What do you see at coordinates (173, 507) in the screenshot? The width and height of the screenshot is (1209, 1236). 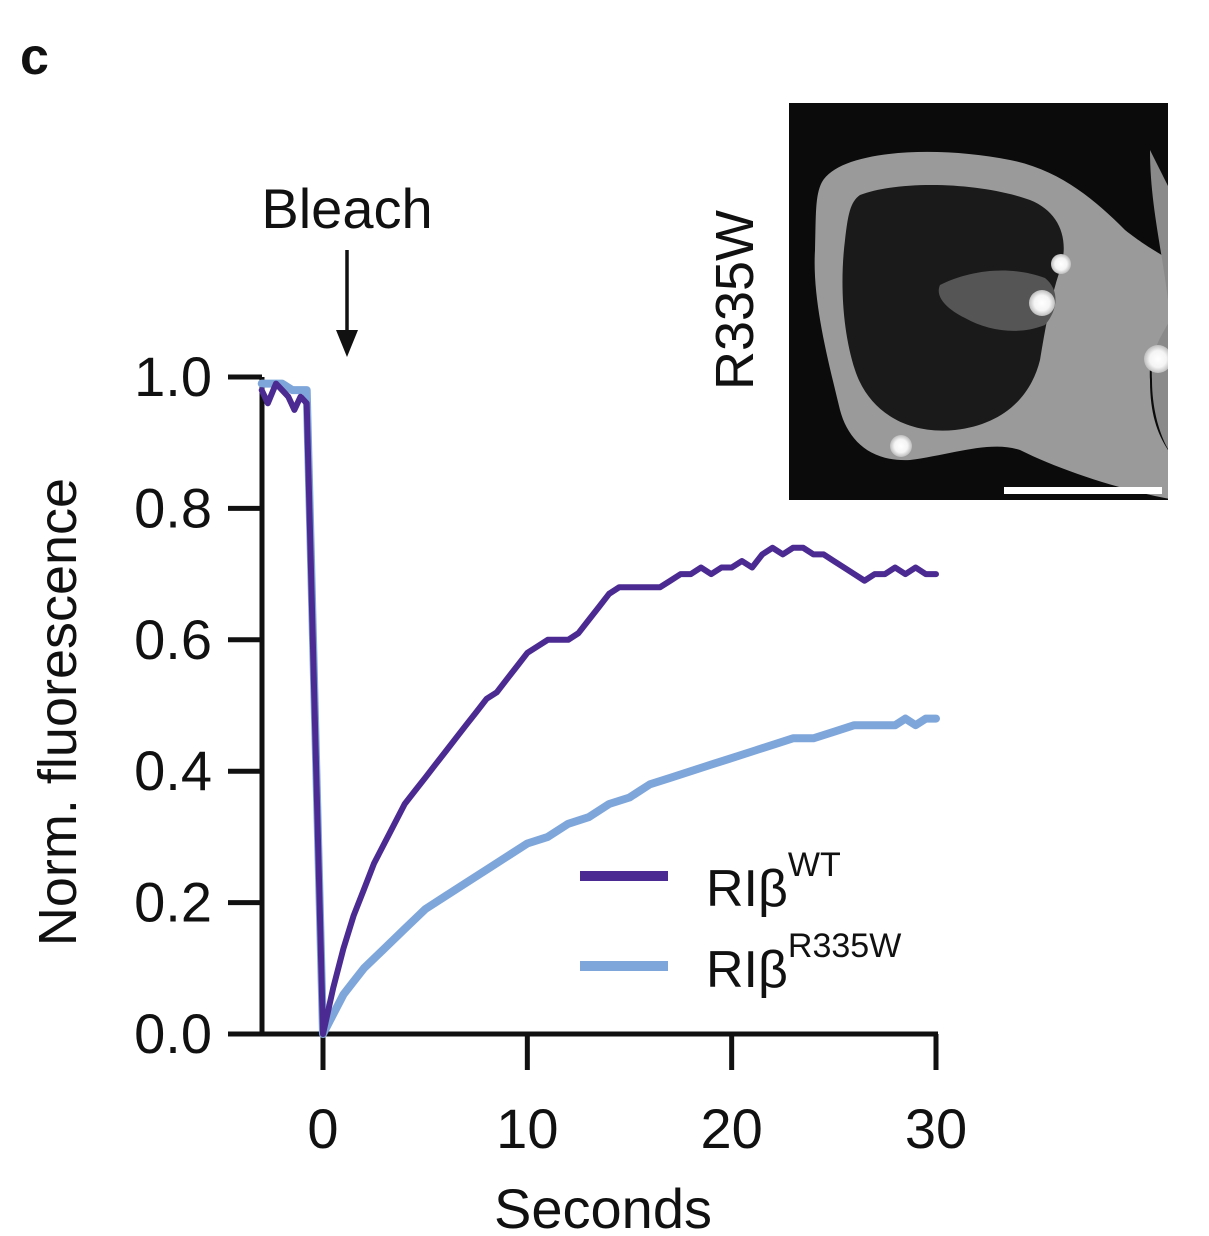 I see `y-tick-label: 0.8` at bounding box center [173, 507].